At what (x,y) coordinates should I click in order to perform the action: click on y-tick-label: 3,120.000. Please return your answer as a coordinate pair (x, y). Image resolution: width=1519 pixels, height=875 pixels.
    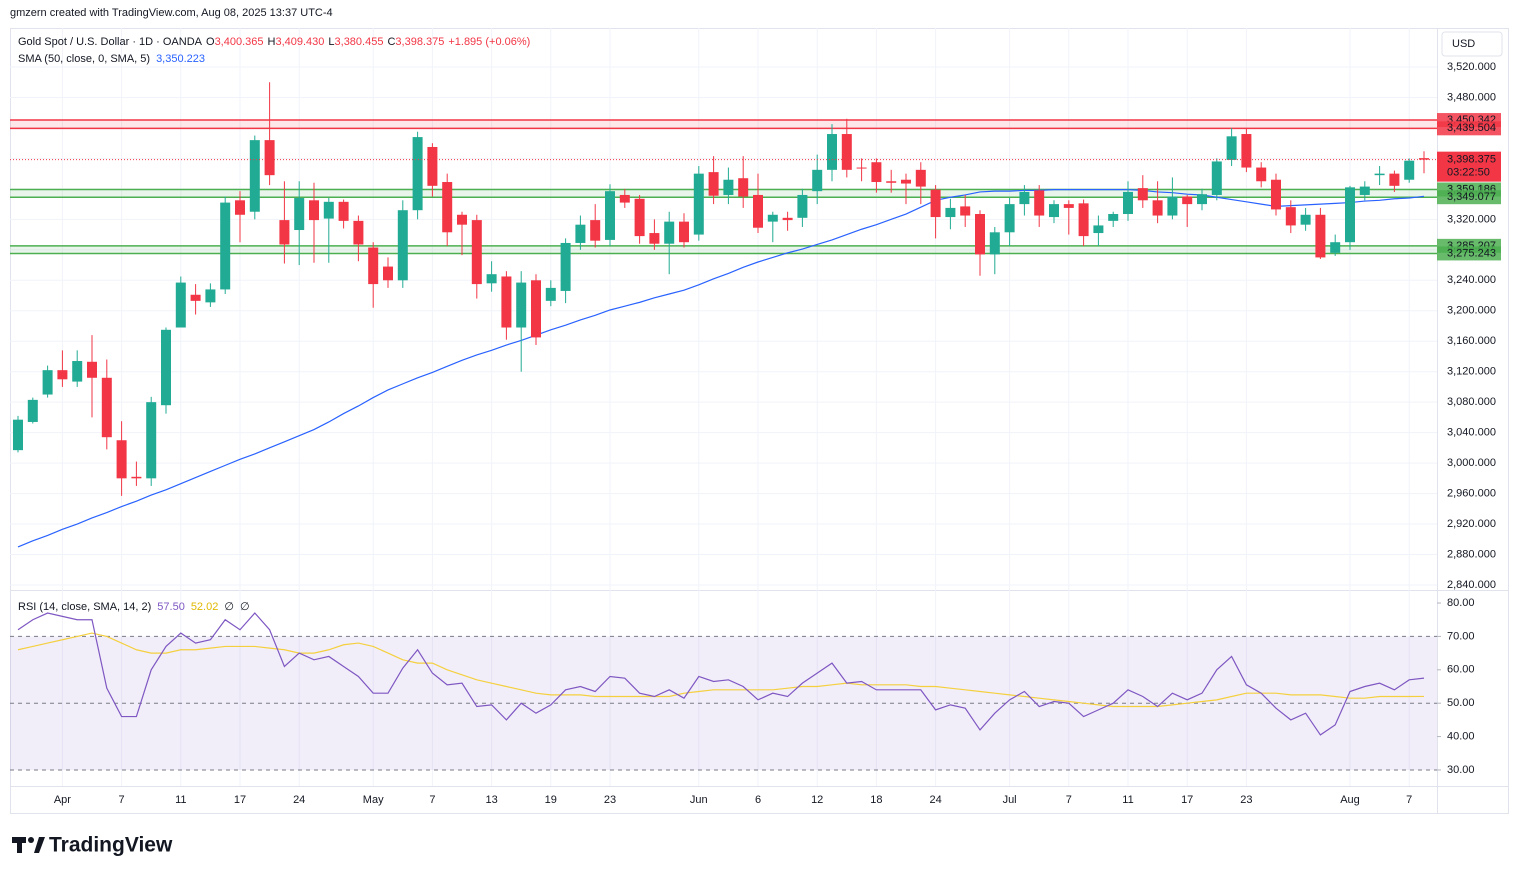
    Looking at the image, I should click on (1471, 372).